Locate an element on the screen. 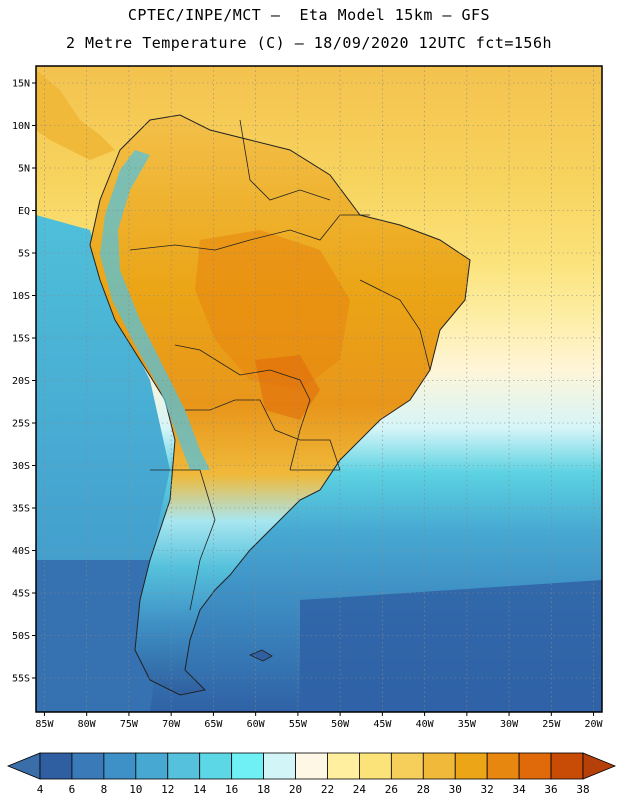  lon-tick-label: 40W is located at coordinates (425, 724).